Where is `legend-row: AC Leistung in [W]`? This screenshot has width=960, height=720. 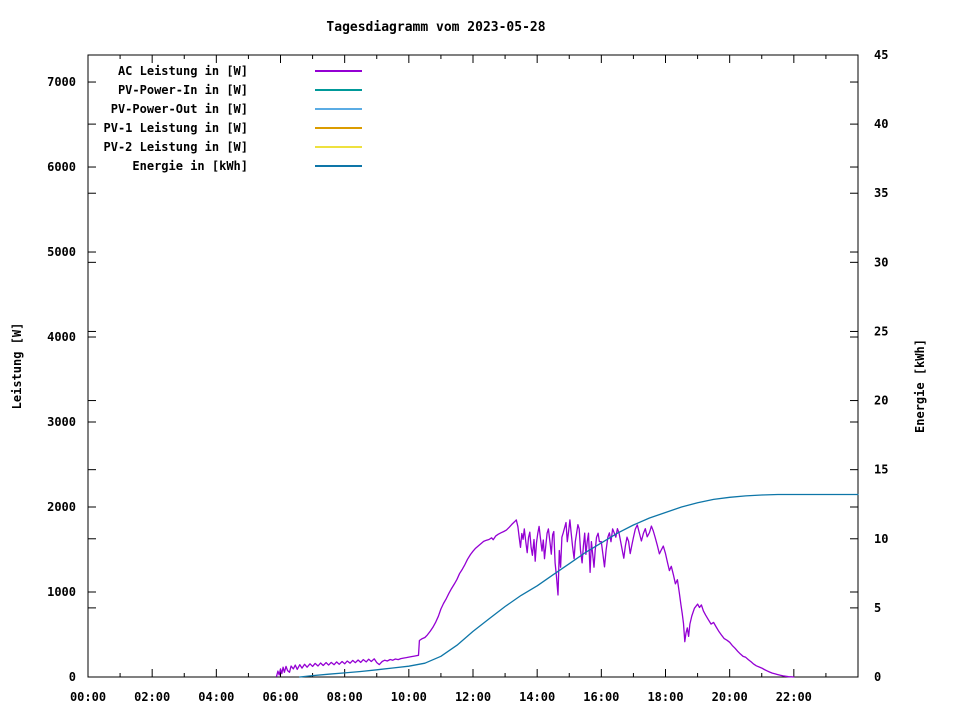
legend-row: AC Leistung in [W] is located at coordinates (240, 71).